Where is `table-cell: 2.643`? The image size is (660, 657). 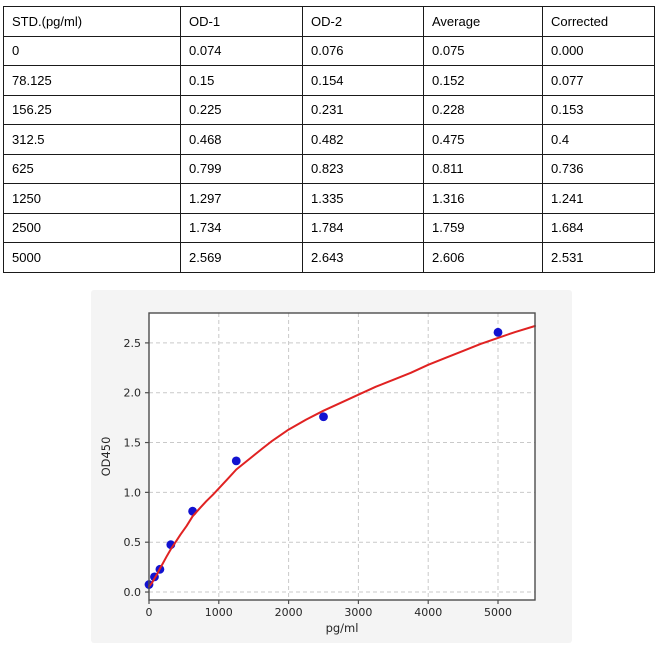
table-cell: 2.643 is located at coordinates (363, 257).